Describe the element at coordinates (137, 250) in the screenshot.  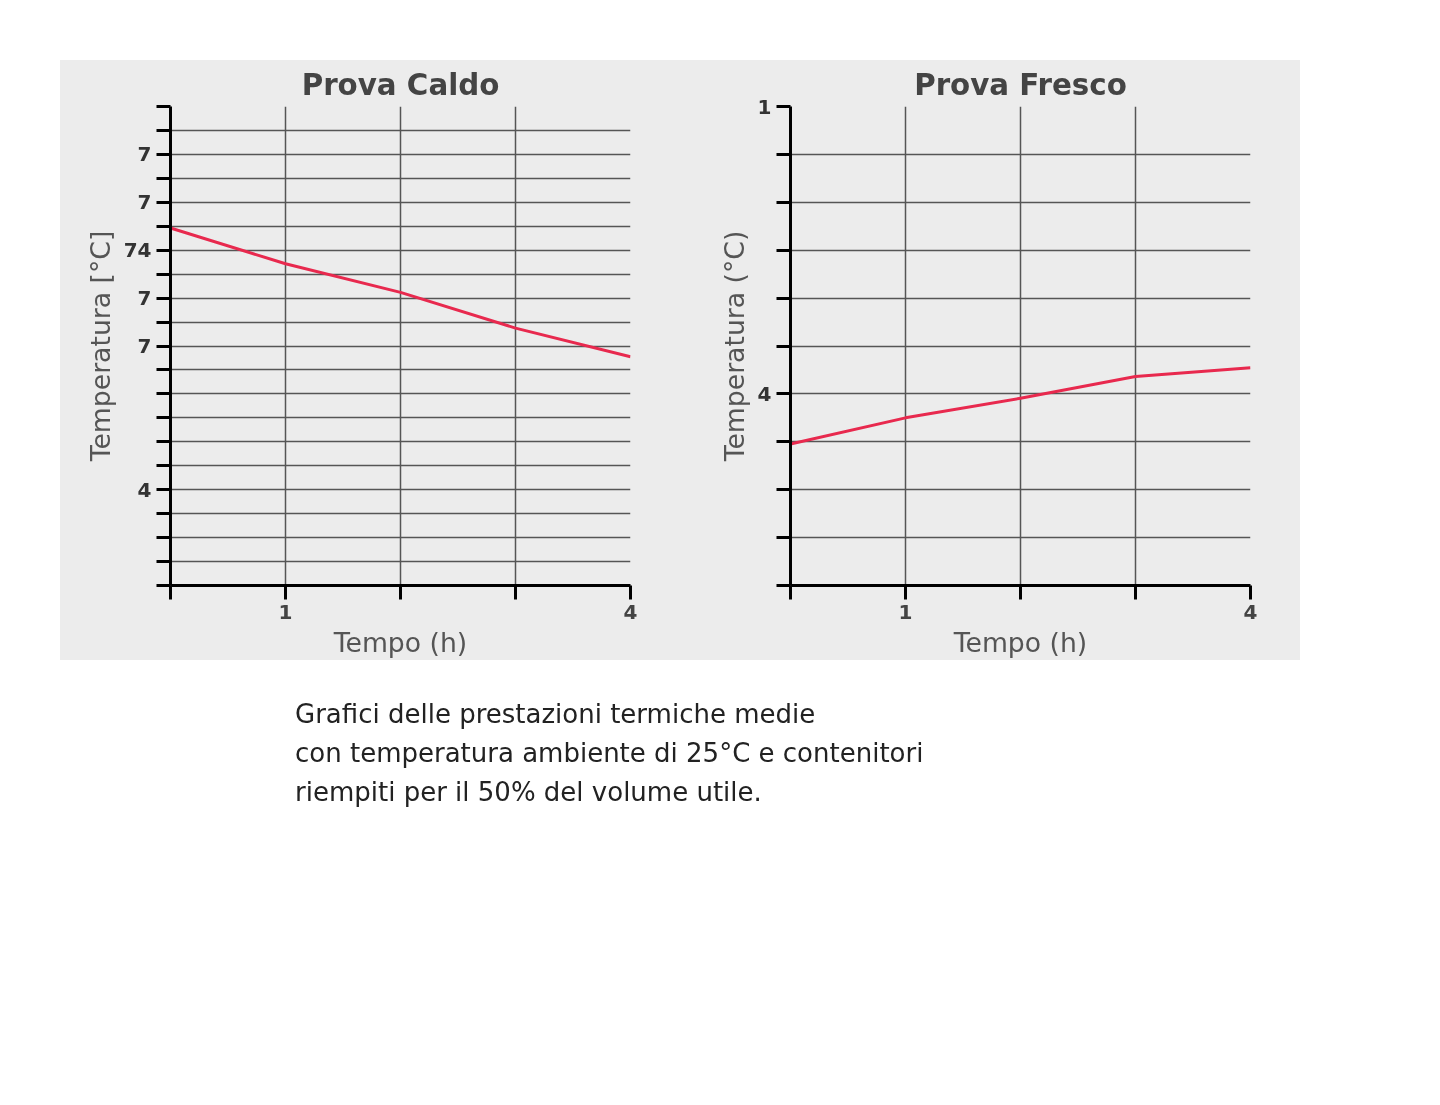
I see `text: 74` at that location.